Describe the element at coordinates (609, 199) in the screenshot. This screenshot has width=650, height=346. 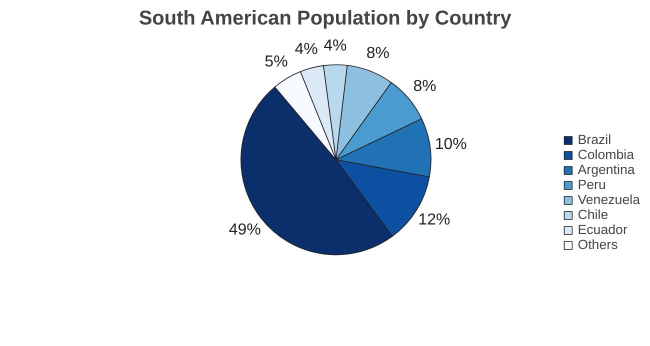
I see `legend-label: Venezuela` at that location.